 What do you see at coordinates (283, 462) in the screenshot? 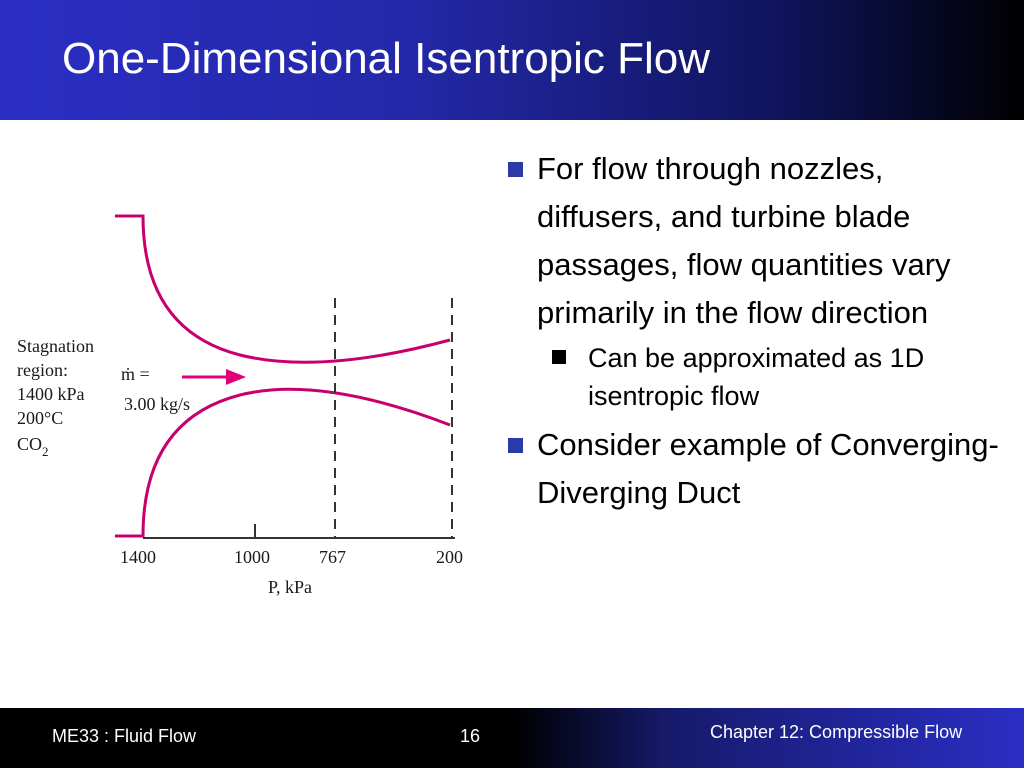
I see `duct-lower-wall` at bounding box center [283, 462].